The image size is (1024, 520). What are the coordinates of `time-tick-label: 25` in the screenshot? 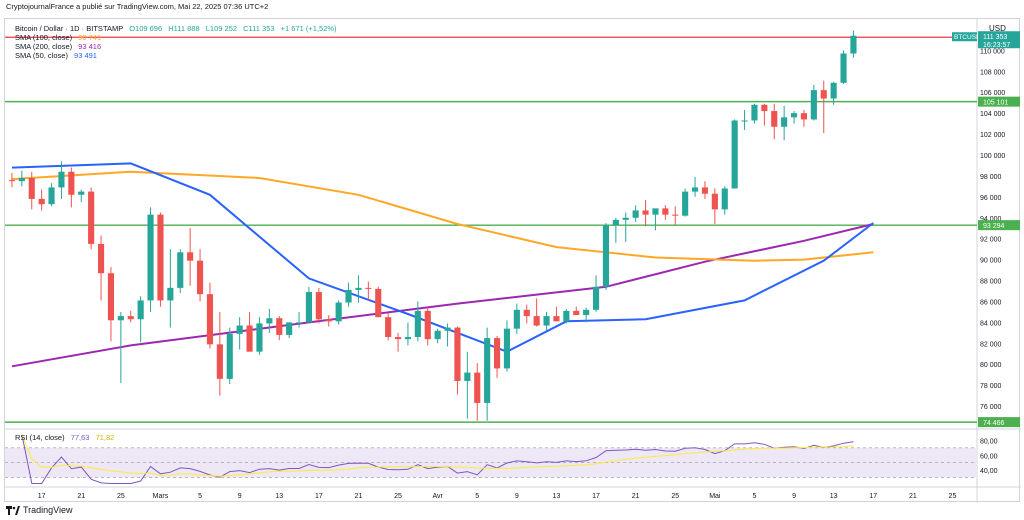 It's located at (121, 496).